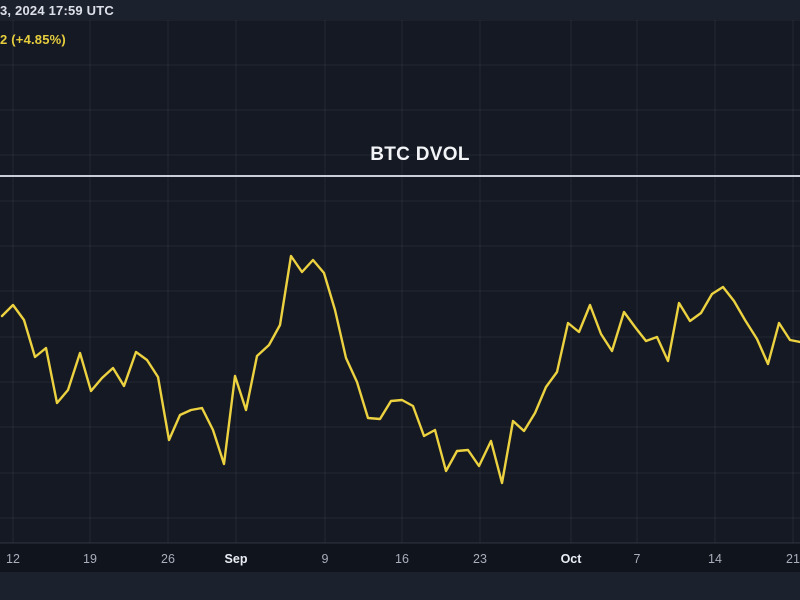 Image resolution: width=800 pixels, height=600 pixels. Describe the element at coordinates (420, 154) in the screenshot. I see `chart-title: BTC DVOL` at that location.